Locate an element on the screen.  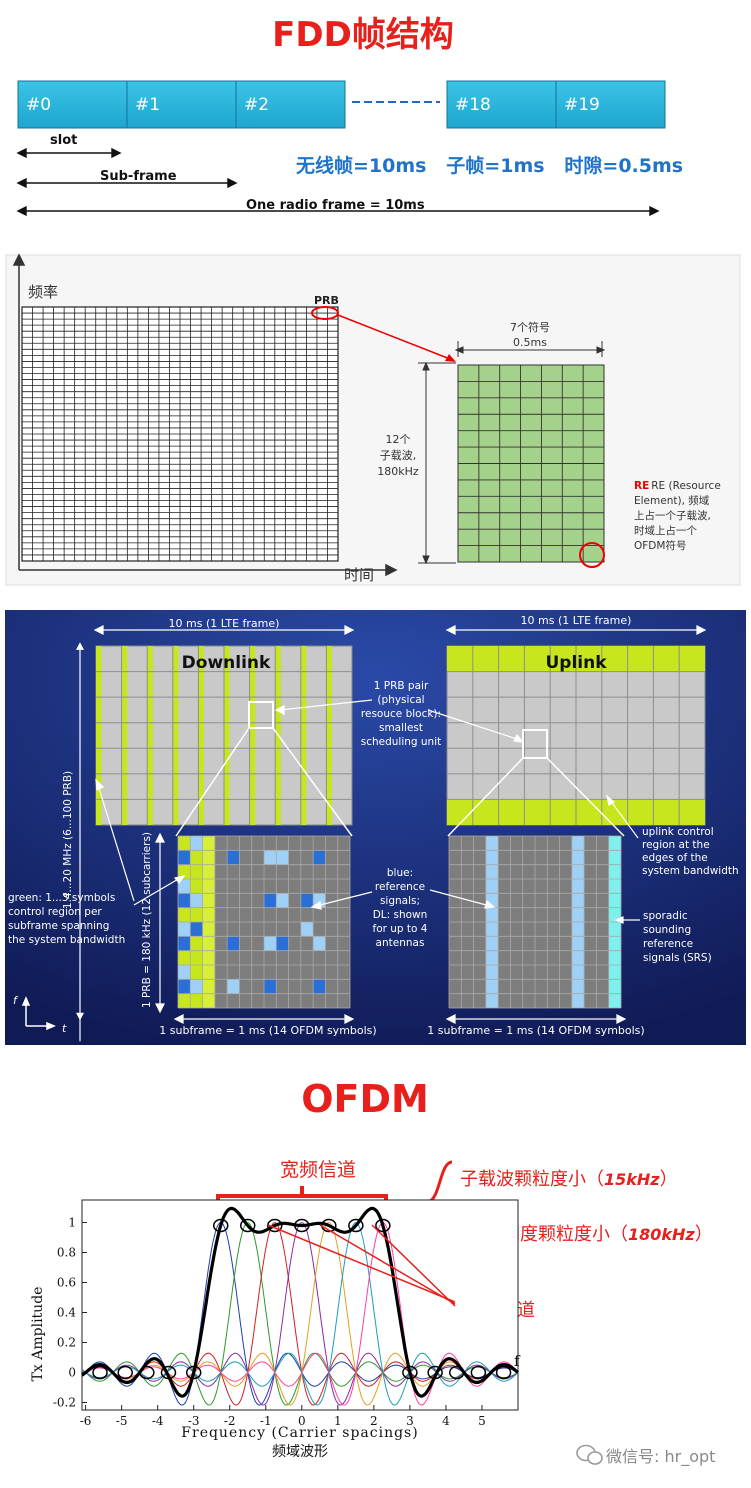
caption: 频域波形 is located at coordinates (300, 1452).